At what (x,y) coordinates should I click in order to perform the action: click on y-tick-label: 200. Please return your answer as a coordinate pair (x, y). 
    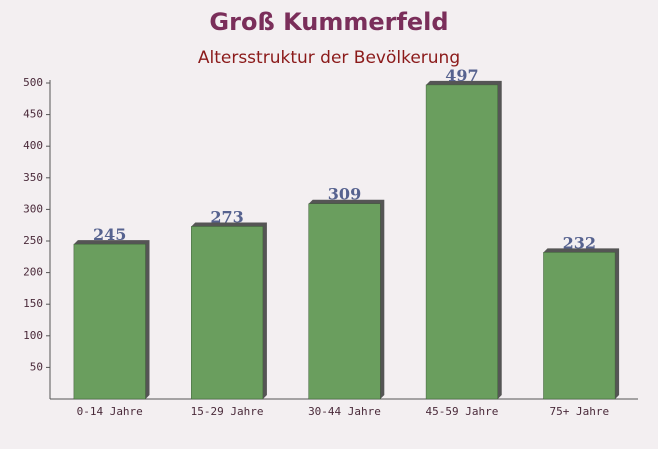
    Looking at the image, I should click on (33, 272).